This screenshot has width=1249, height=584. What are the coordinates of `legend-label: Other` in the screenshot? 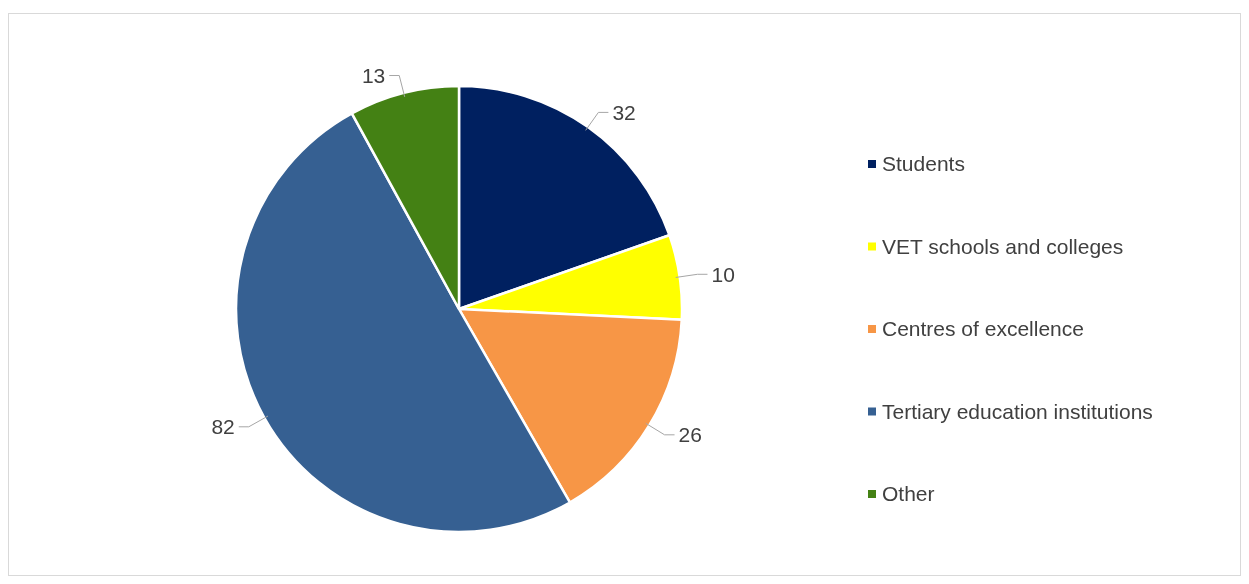 It's located at (908, 494).